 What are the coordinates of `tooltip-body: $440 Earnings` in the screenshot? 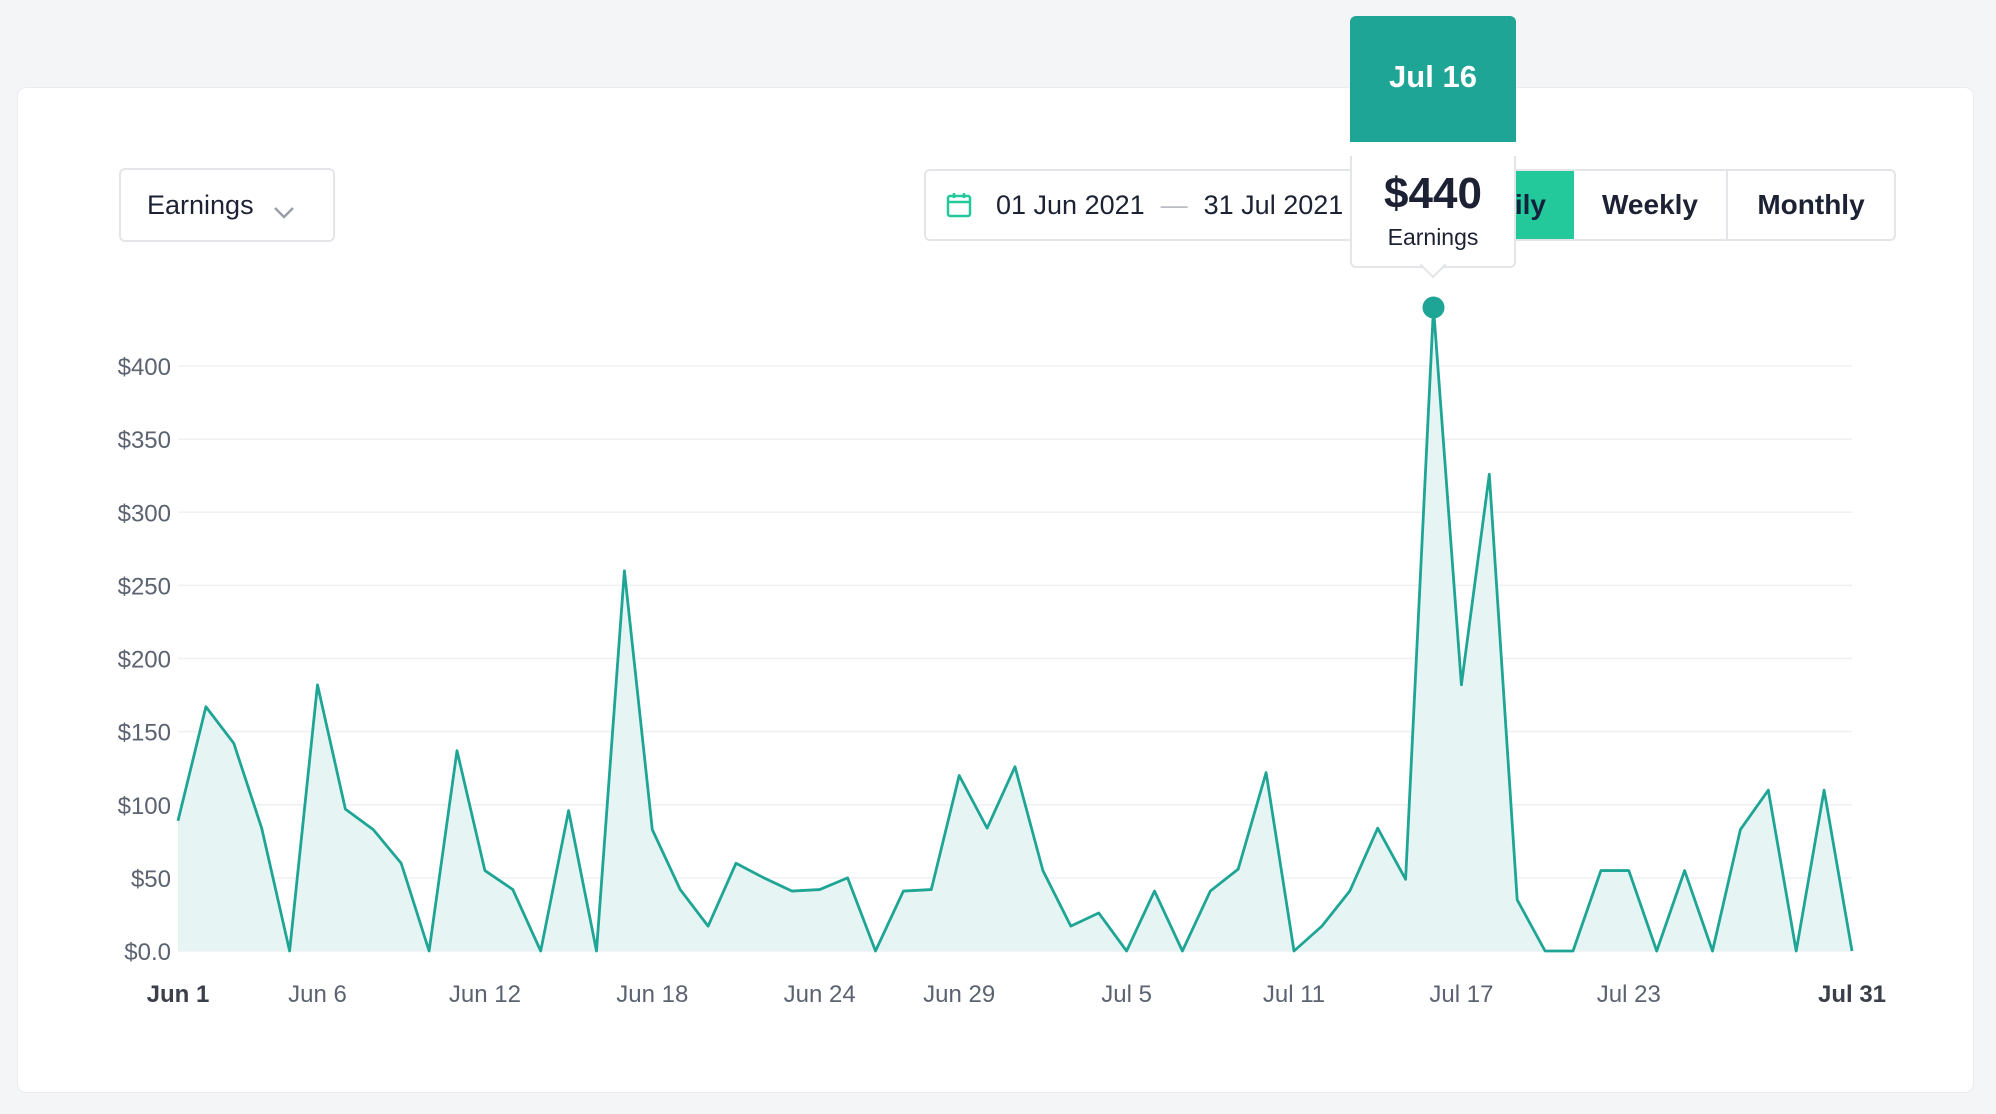 It's located at (1433, 212).